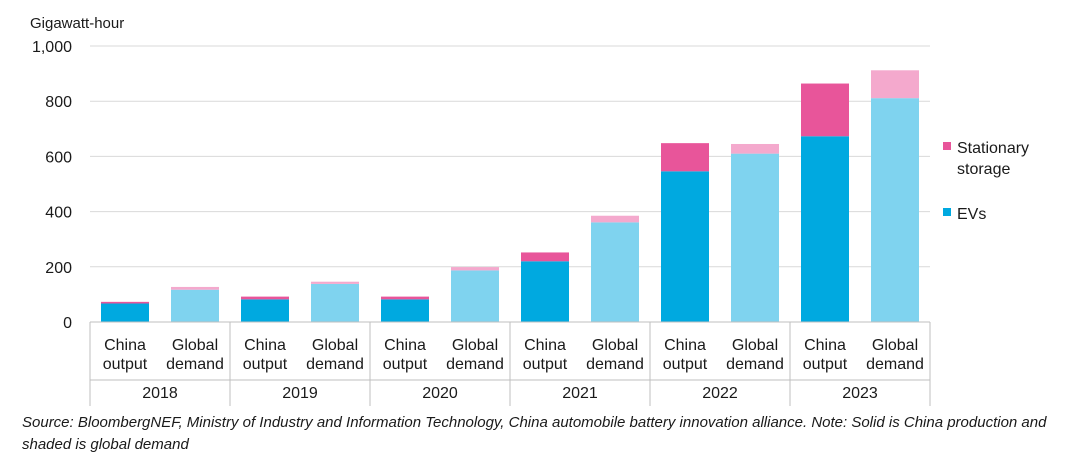 The width and height of the screenshot is (1067, 475). What do you see at coordinates (125, 312) in the screenshot?
I see `bar-evs-china-output-2018` at bounding box center [125, 312].